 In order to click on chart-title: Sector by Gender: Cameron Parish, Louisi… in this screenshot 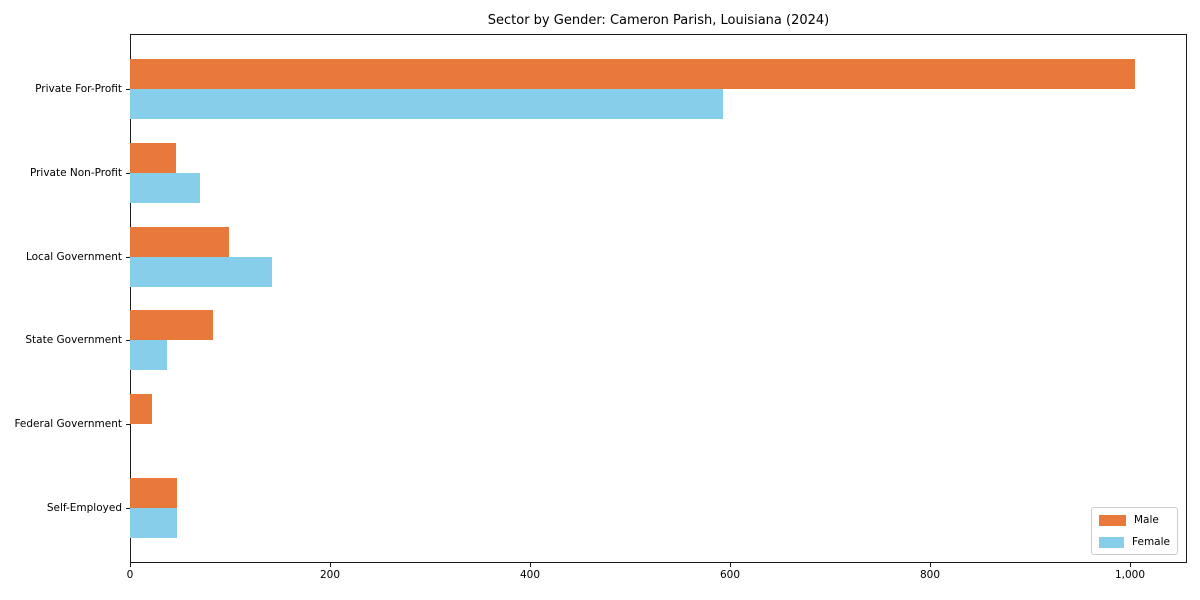, I will do `click(658, 20)`.